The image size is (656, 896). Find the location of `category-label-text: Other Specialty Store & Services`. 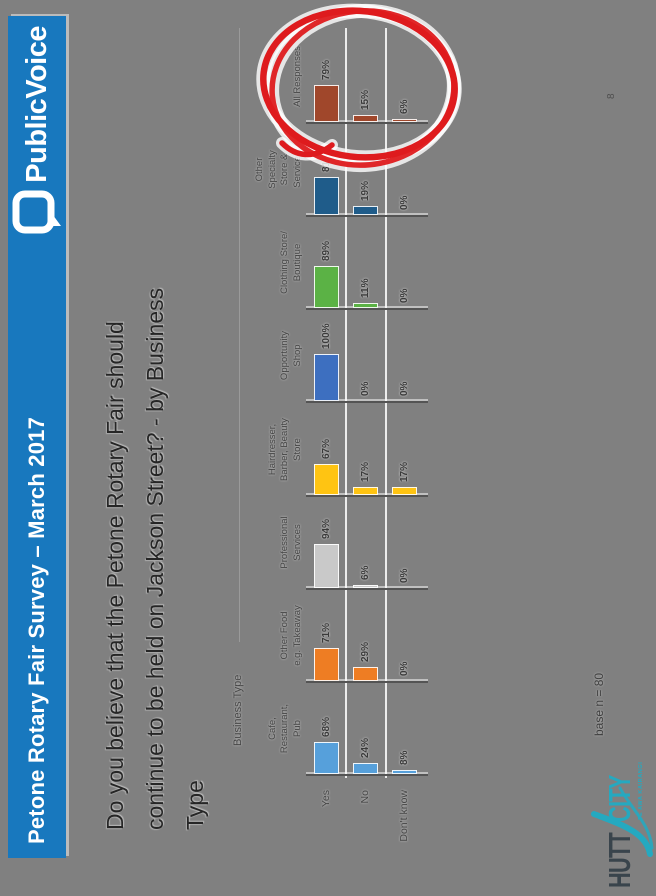

category-label-text: Other Specialty Store & Services is located at coordinates (278, 169).